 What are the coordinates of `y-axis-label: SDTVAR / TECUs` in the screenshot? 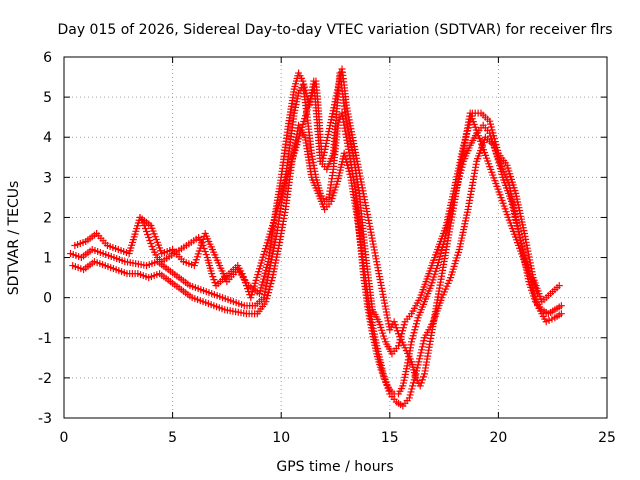 It's located at (14, 238).